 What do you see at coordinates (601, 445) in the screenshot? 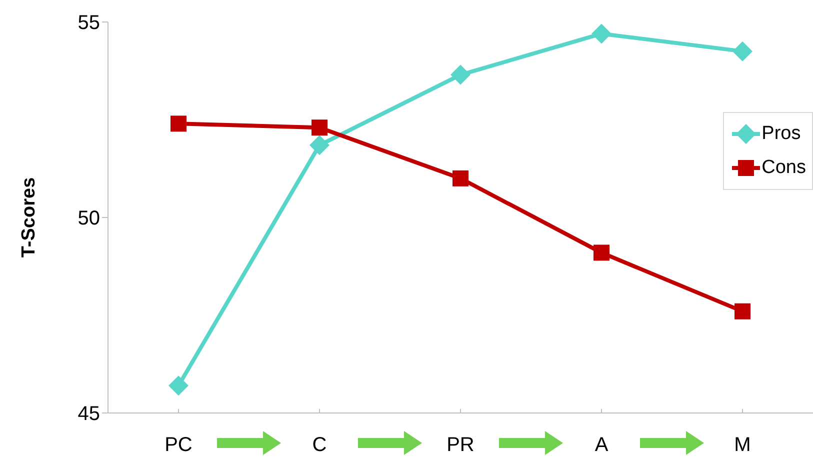
I see `x-tick-label: A` at bounding box center [601, 445].